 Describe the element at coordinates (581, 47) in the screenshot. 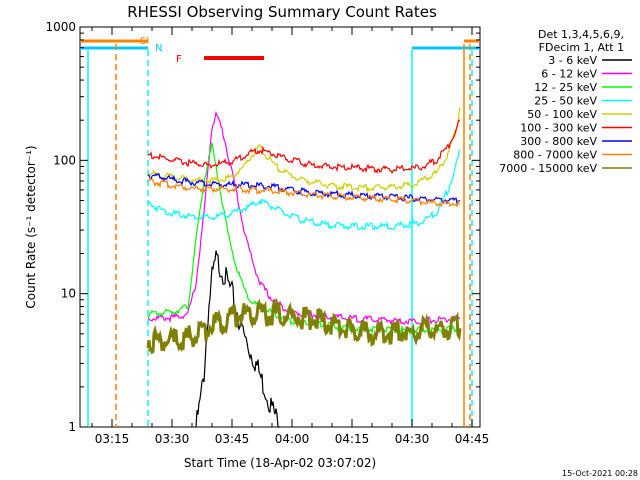

I see `legend-header-1: FDecim 1, Att 1` at that location.